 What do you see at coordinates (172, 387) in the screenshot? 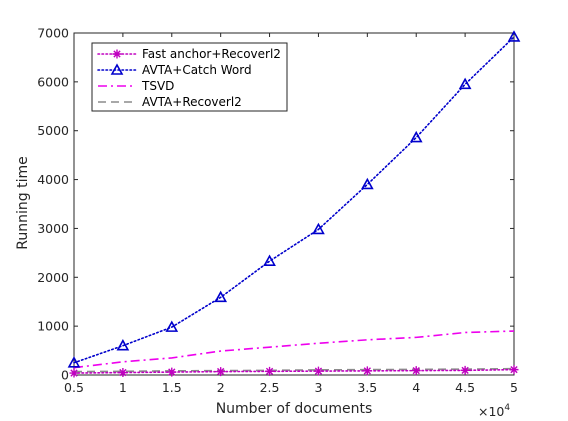
I see `x-tick-label: 1.5` at bounding box center [172, 387].